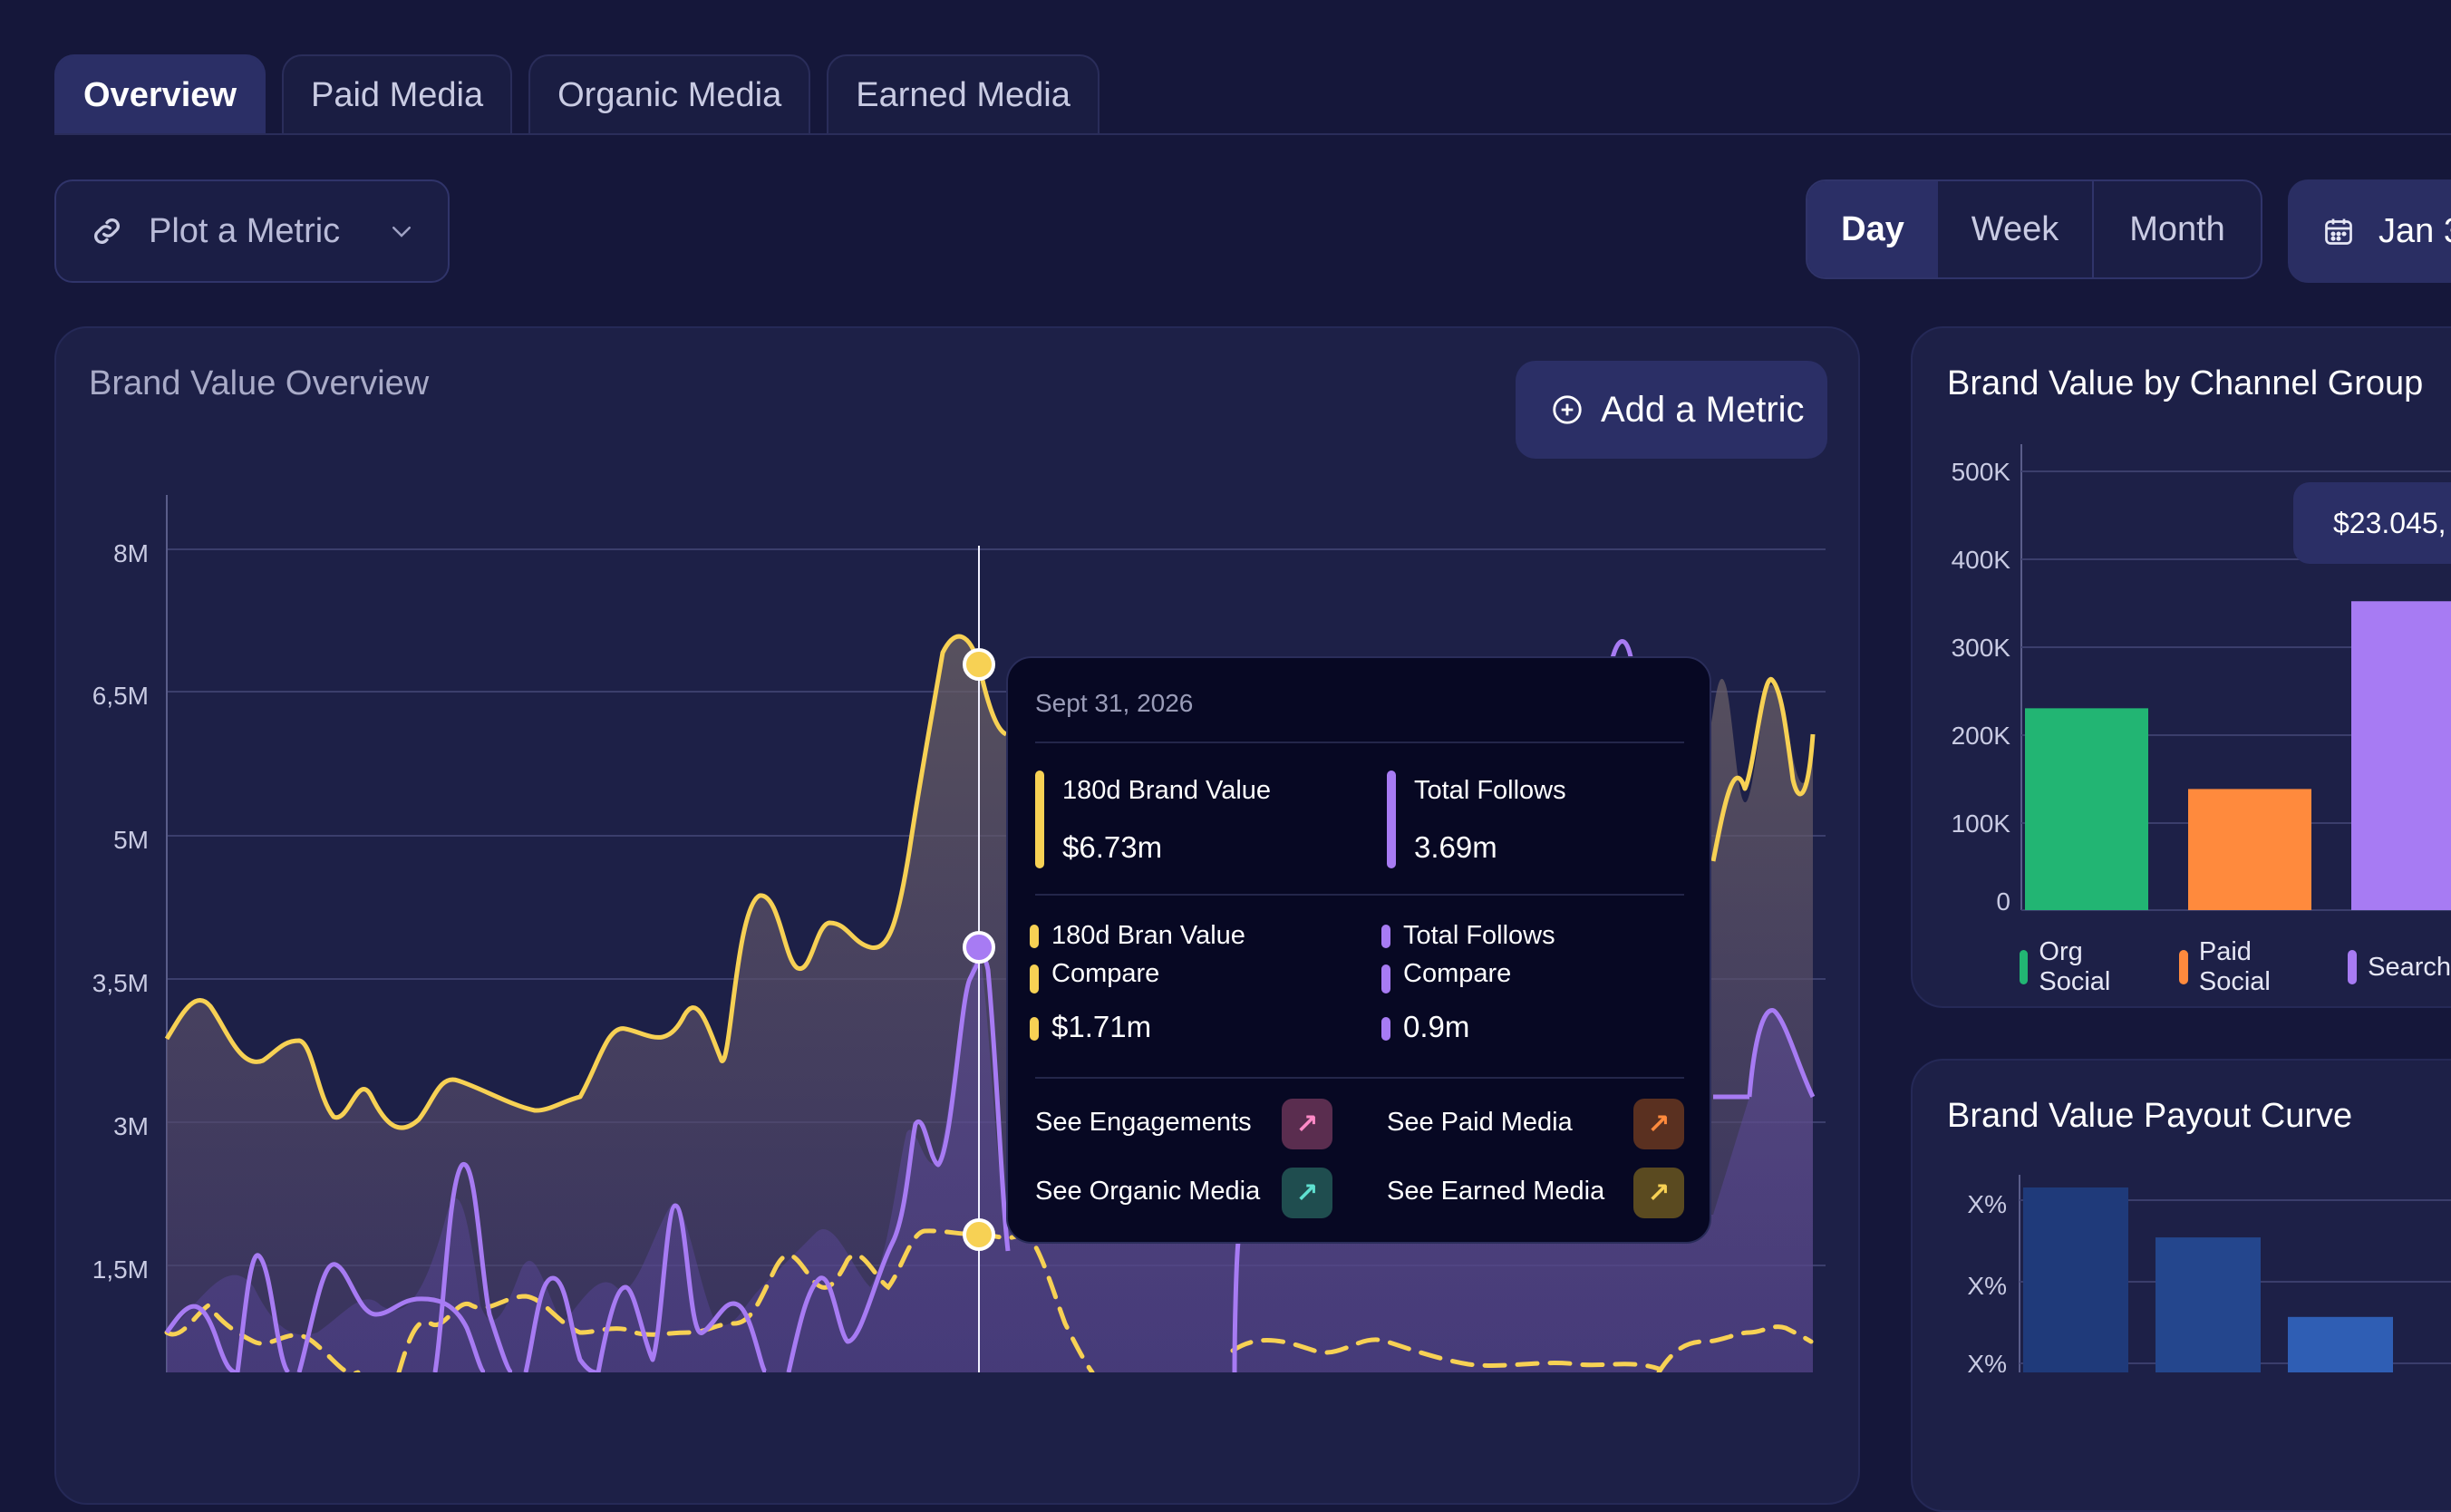 The image size is (2451, 1512). What do you see at coordinates (131, 553) in the screenshot?
I see `y-tick-label: 8M` at bounding box center [131, 553].